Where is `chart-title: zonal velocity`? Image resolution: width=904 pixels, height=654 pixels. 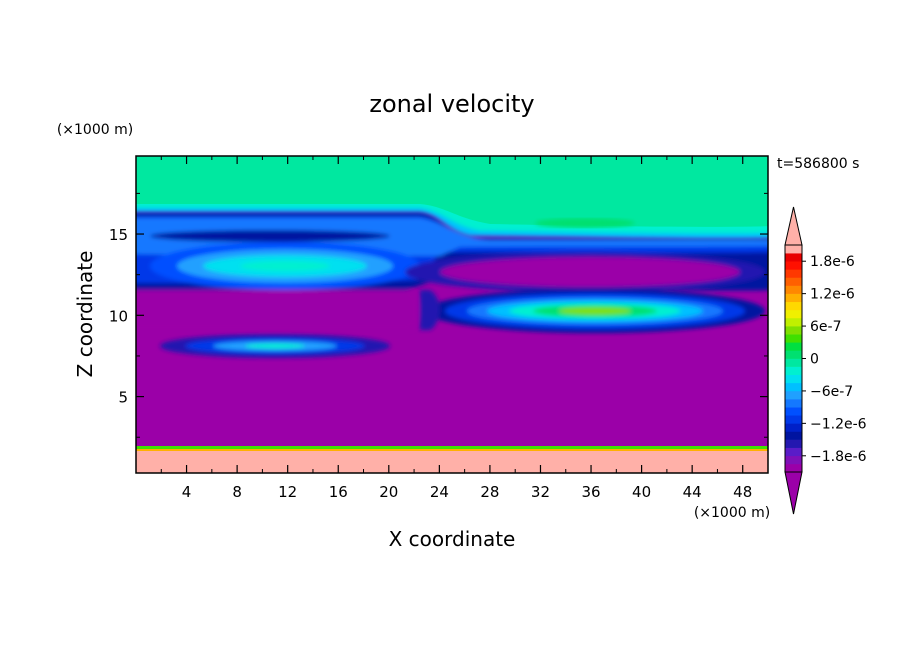
chart-title: zonal velocity is located at coordinates (451, 104).